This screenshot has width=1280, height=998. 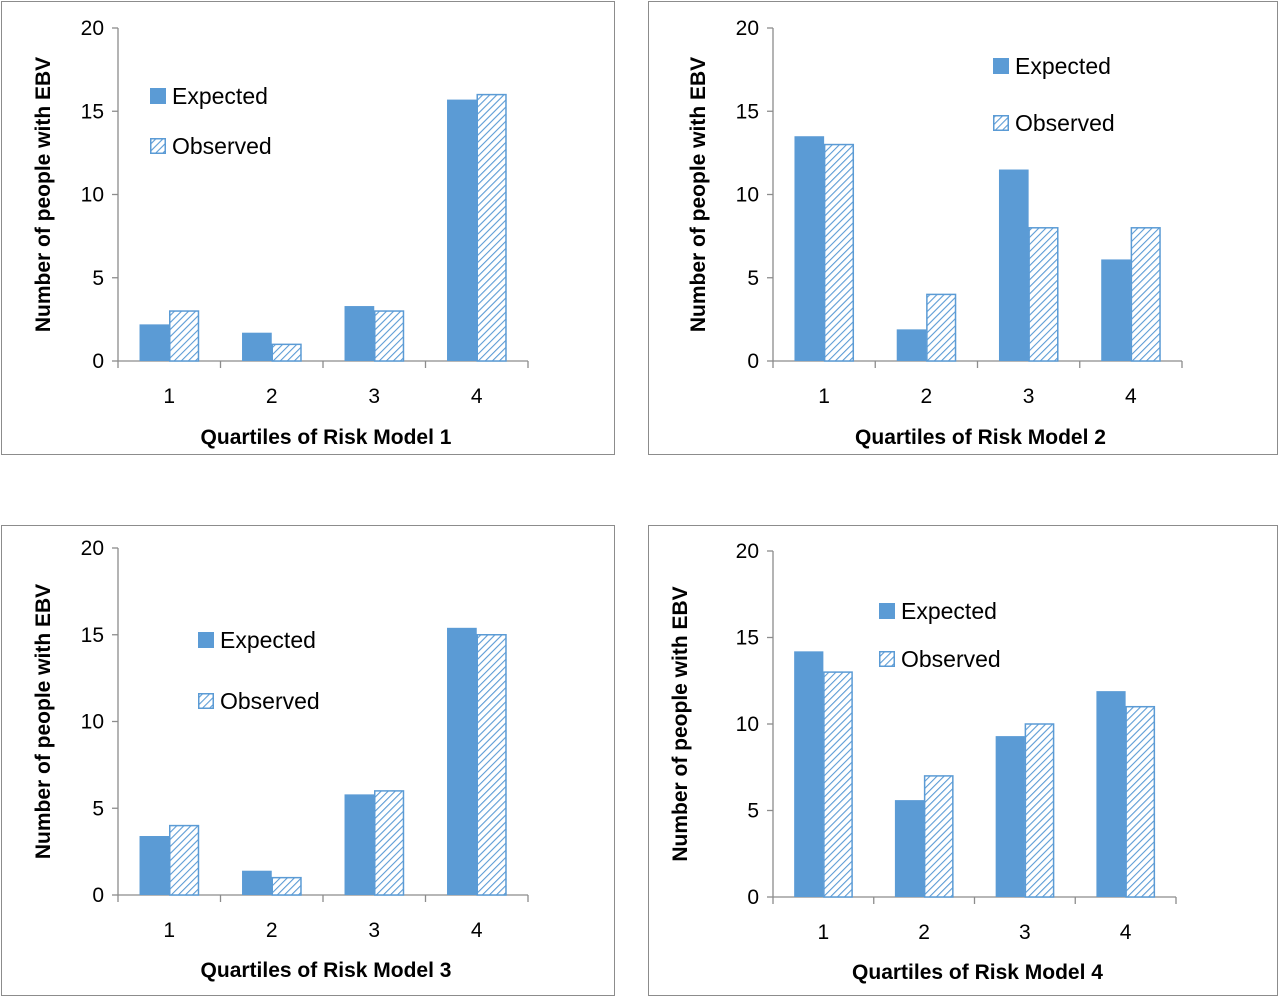 What do you see at coordinates (977, 972) in the screenshot?
I see `x-axis-title: Quartiles of Risk Model 4` at bounding box center [977, 972].